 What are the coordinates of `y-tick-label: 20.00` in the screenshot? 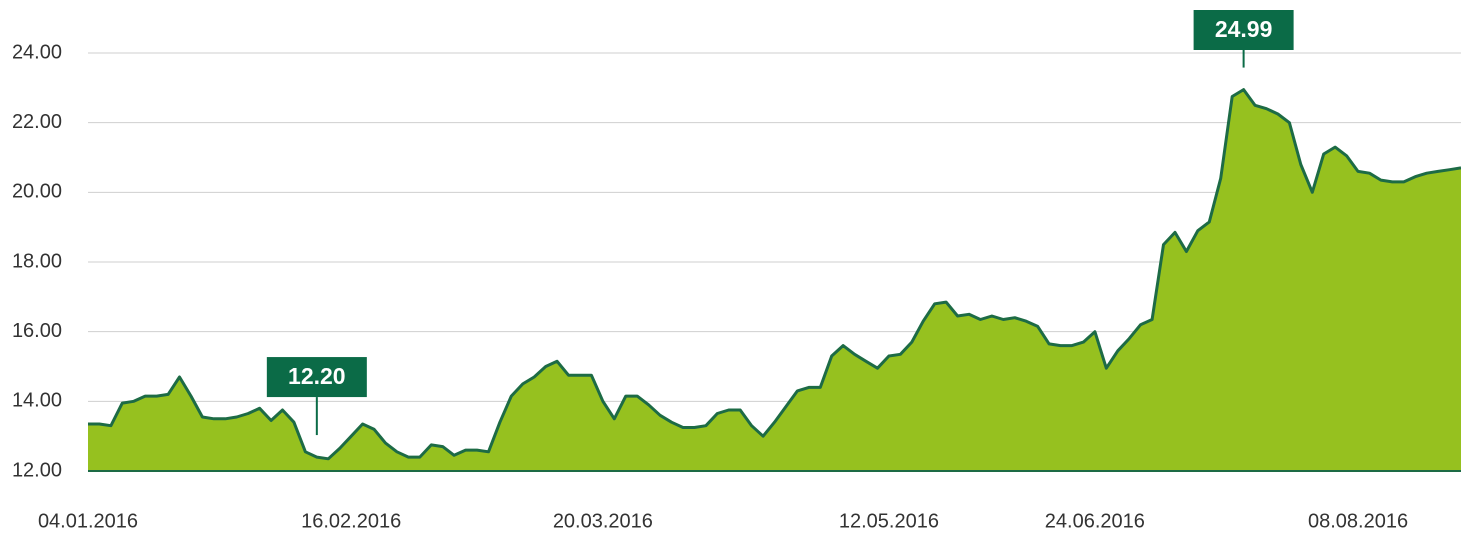 It's located at (37, 192).